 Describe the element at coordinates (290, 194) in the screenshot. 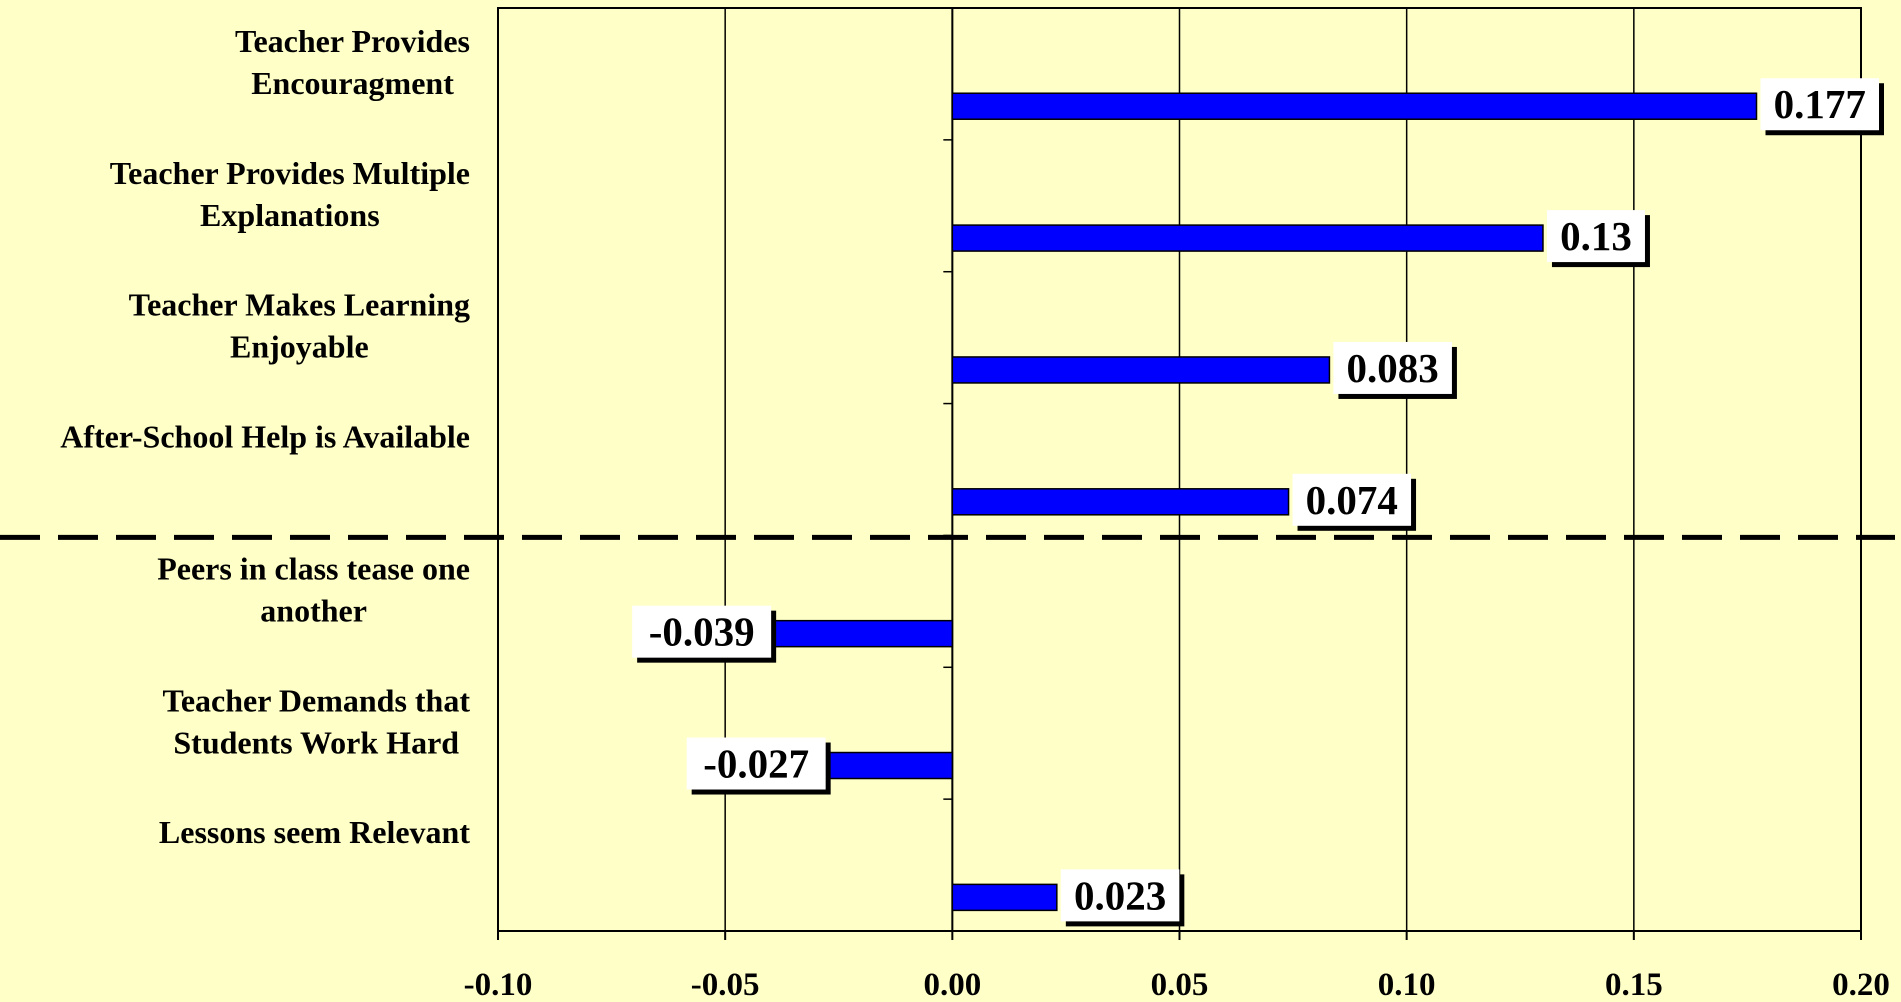

I see `category-label: Teacher Provides Multiple Explanations` at that location.